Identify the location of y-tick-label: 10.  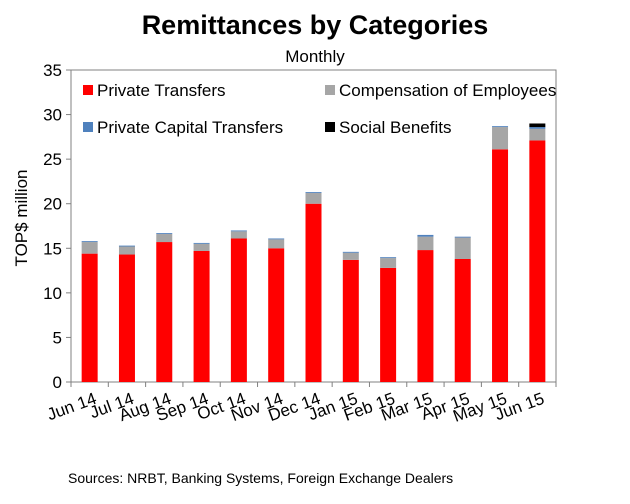
(52, 293).